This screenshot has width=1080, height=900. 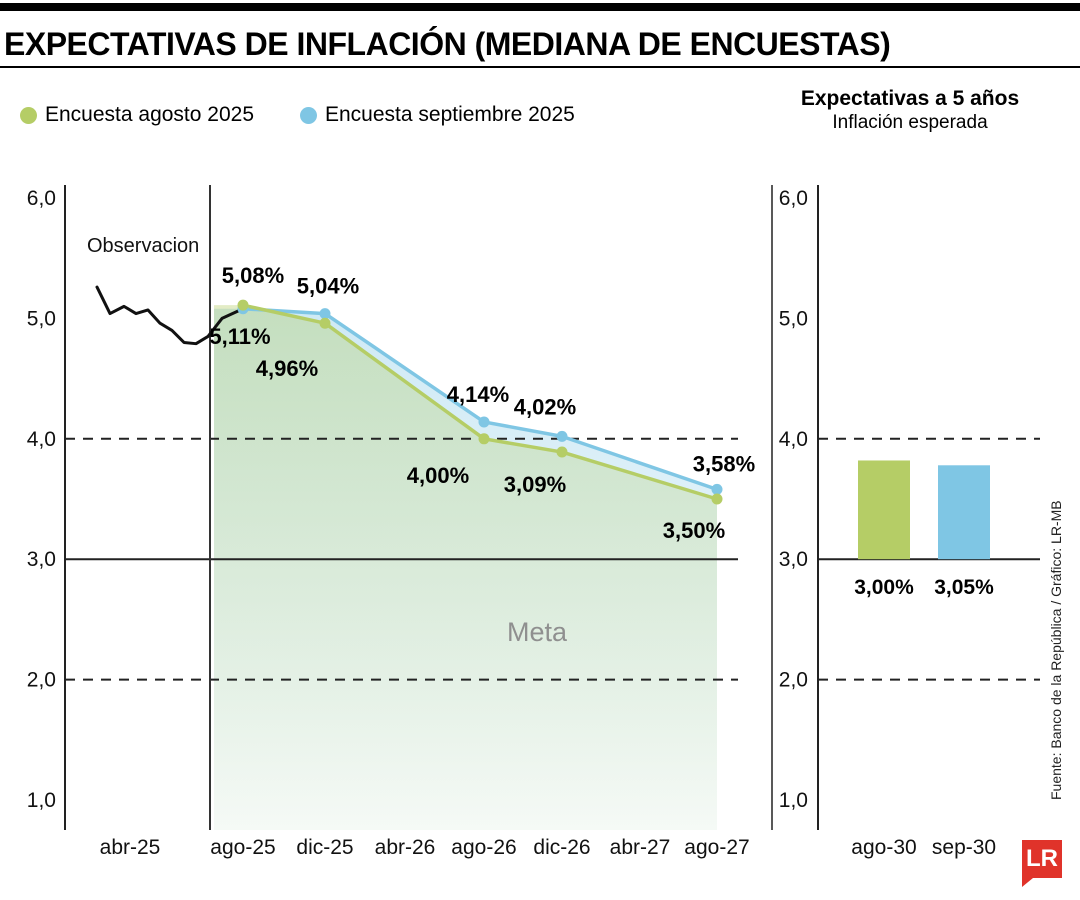 What do you see at coordinates (170, 315) in the screenshot?
I see `observed-line` at bounding box center [170, 315].